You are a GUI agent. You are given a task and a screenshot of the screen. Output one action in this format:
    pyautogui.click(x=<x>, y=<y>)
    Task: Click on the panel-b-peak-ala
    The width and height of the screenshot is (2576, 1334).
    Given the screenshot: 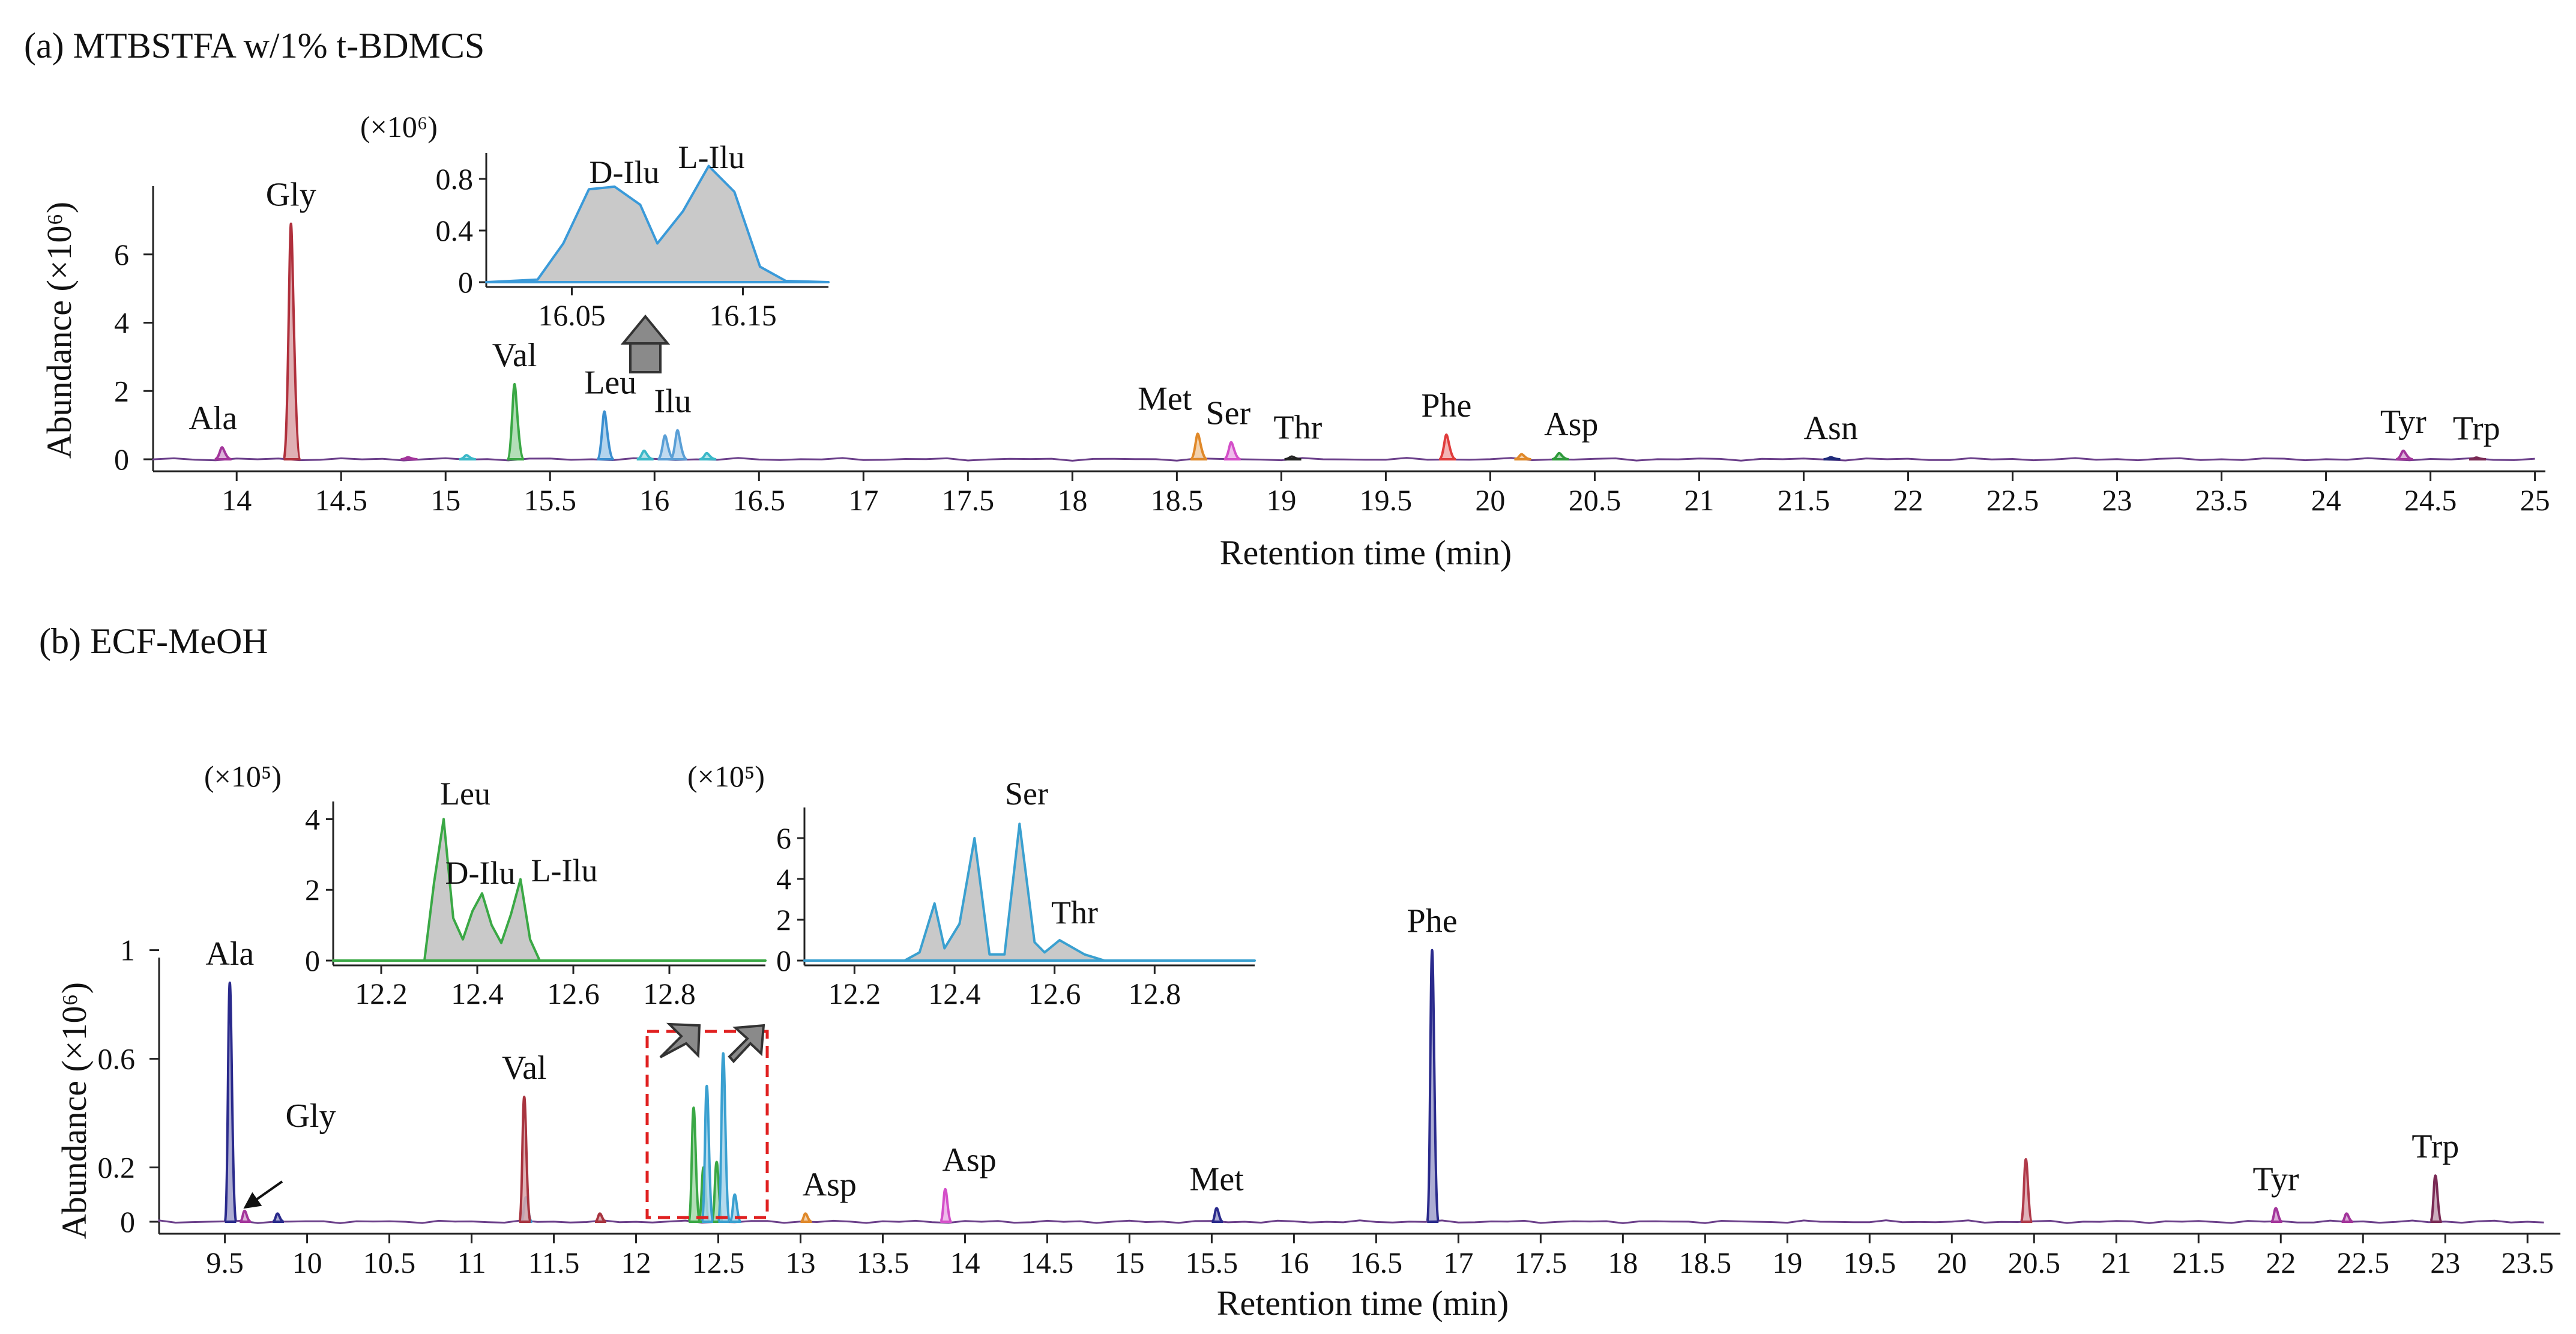 What is the action you would take?
    pyautogui.click(x=230, y=1102)
    